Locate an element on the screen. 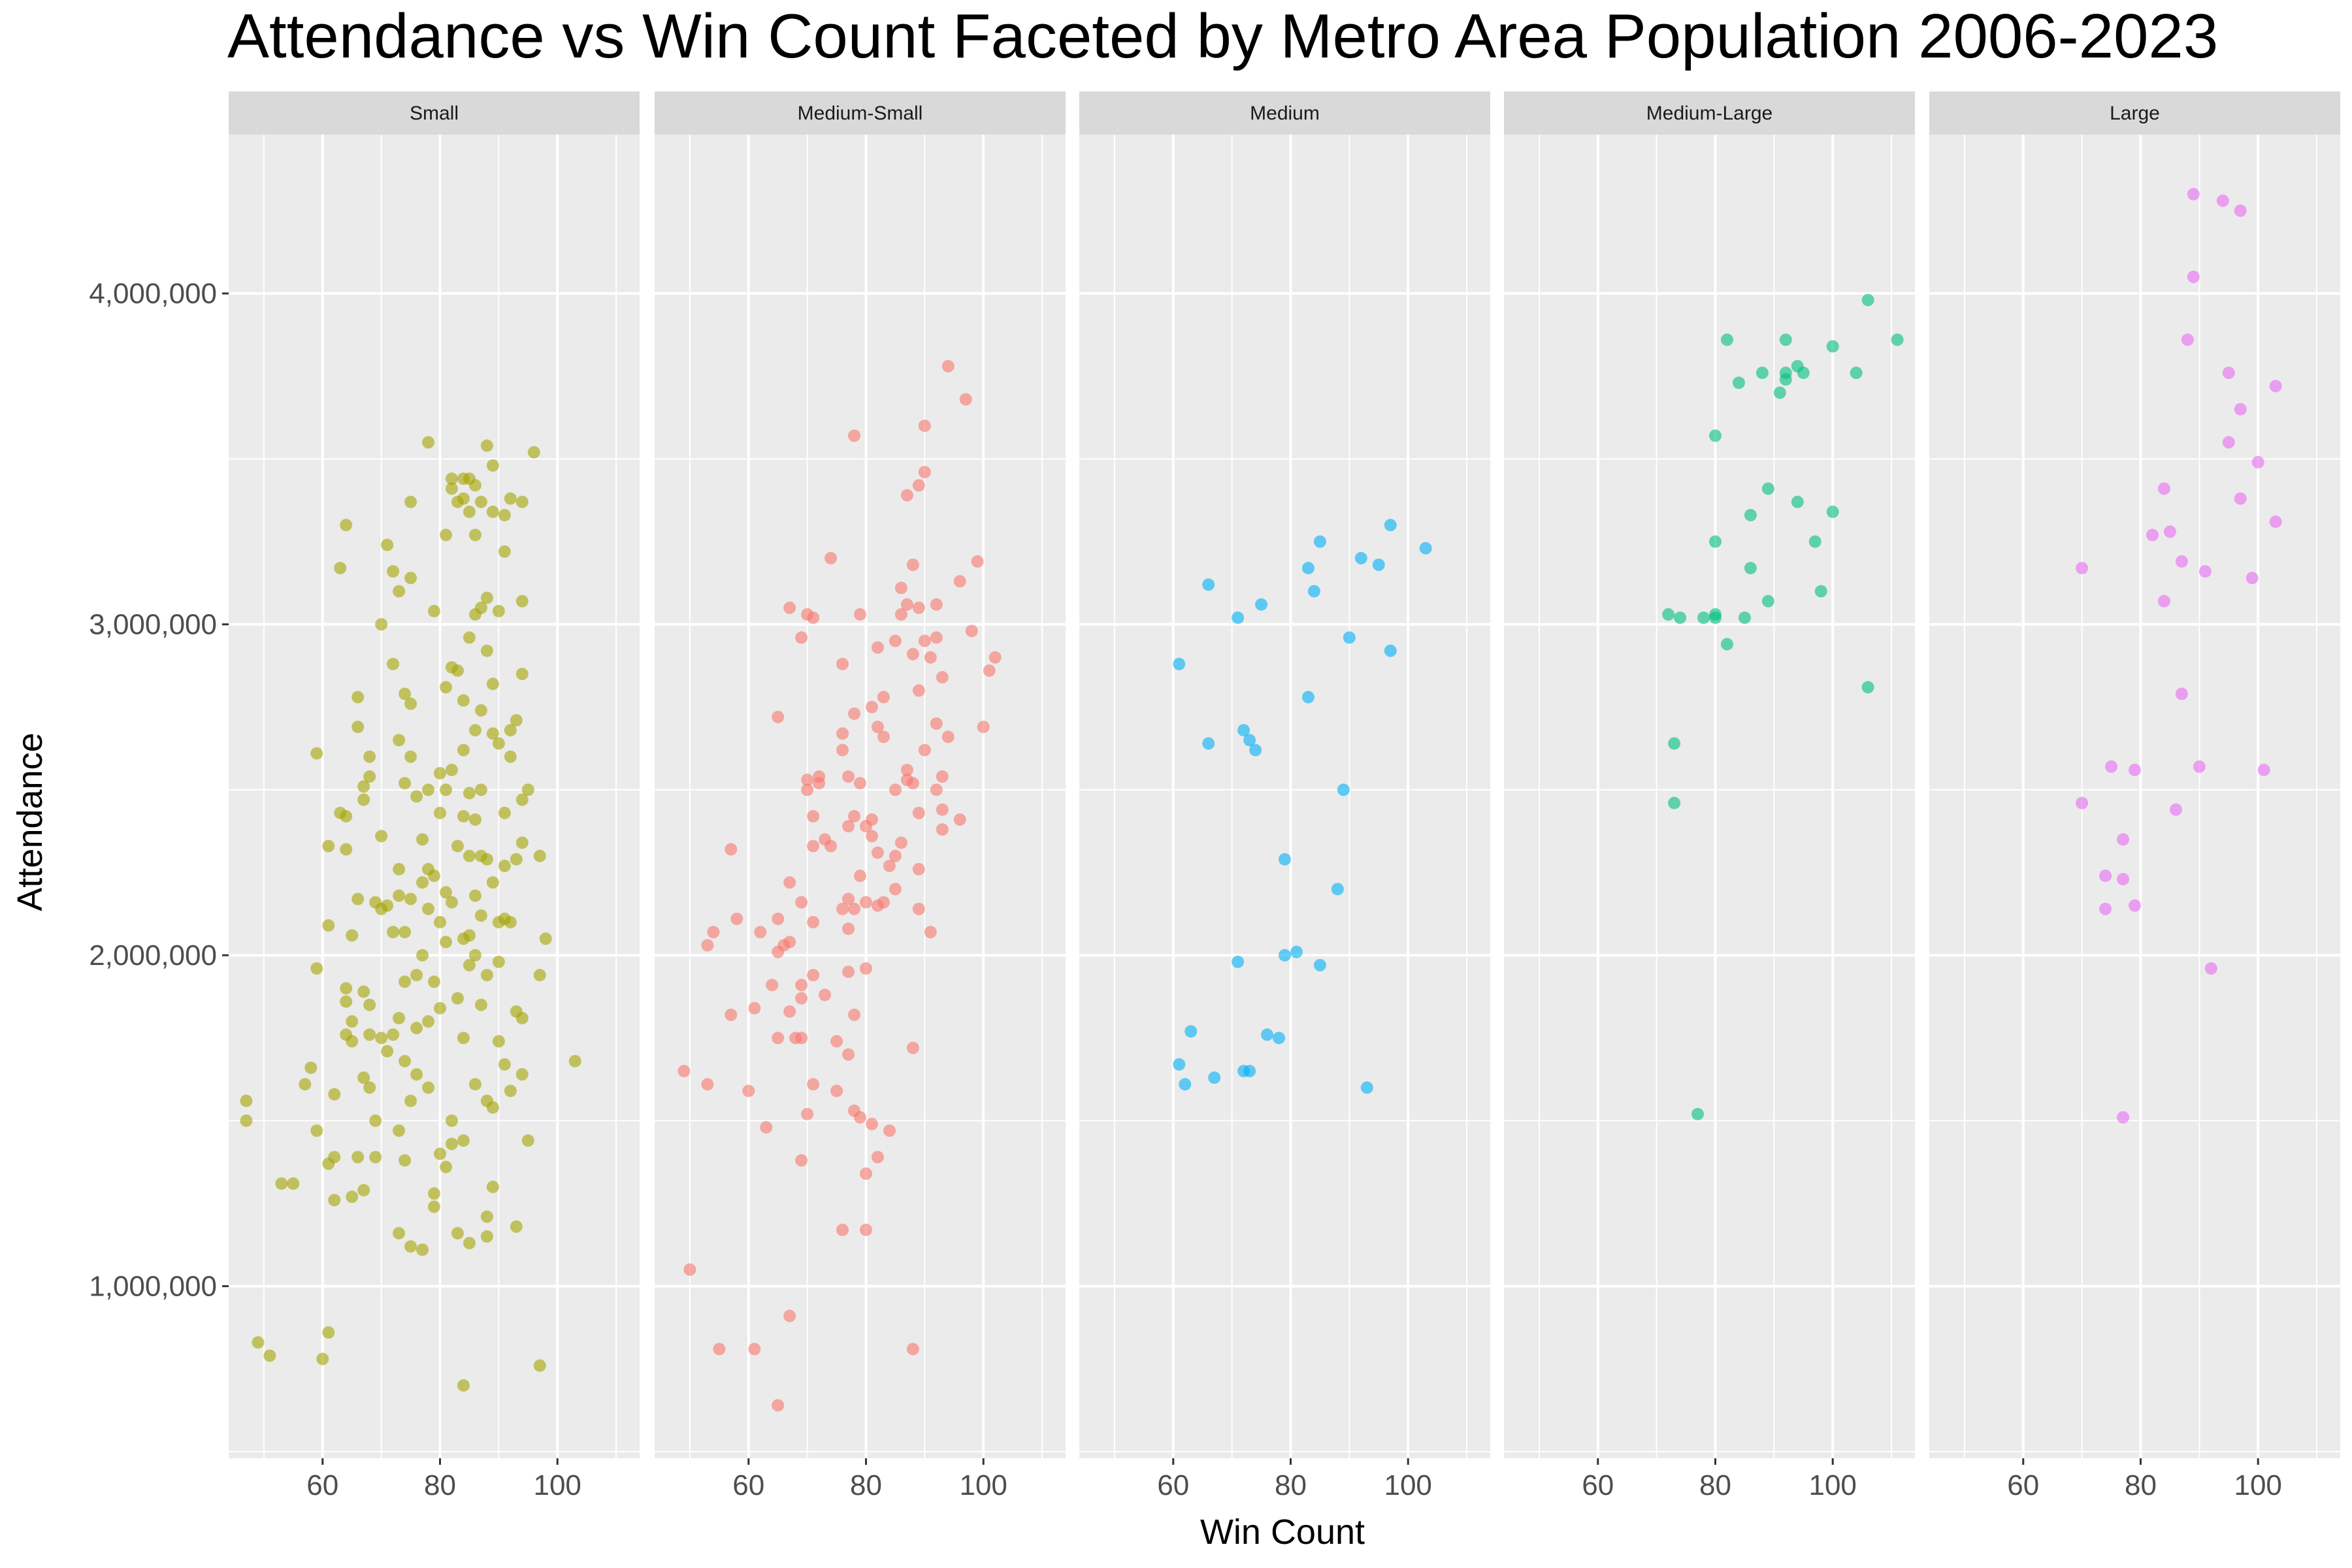 The width and height of the screenshot is (2352, 1568). y-tick-label: 1,000,000 is located at coordinates (153, 1287).